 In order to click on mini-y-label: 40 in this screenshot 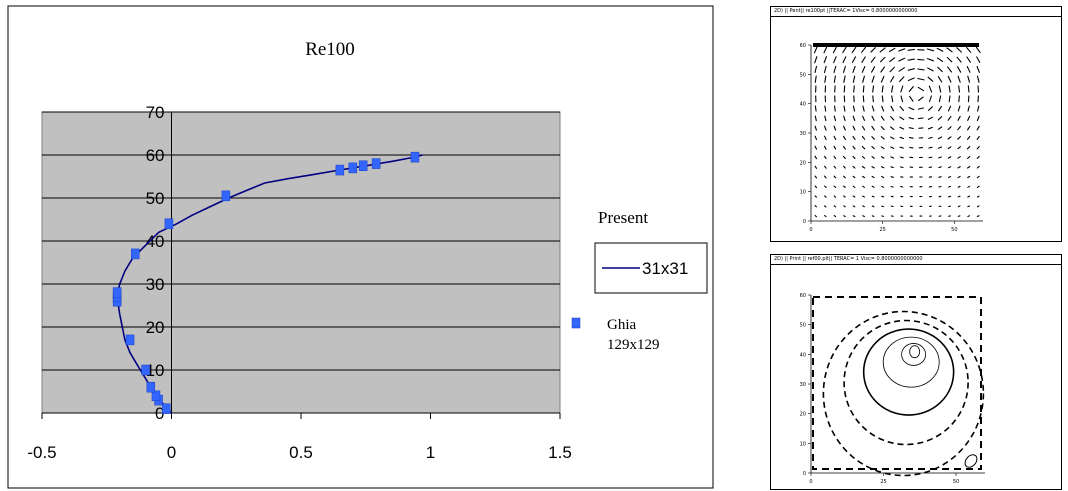, I will do `click(803, 355)`.